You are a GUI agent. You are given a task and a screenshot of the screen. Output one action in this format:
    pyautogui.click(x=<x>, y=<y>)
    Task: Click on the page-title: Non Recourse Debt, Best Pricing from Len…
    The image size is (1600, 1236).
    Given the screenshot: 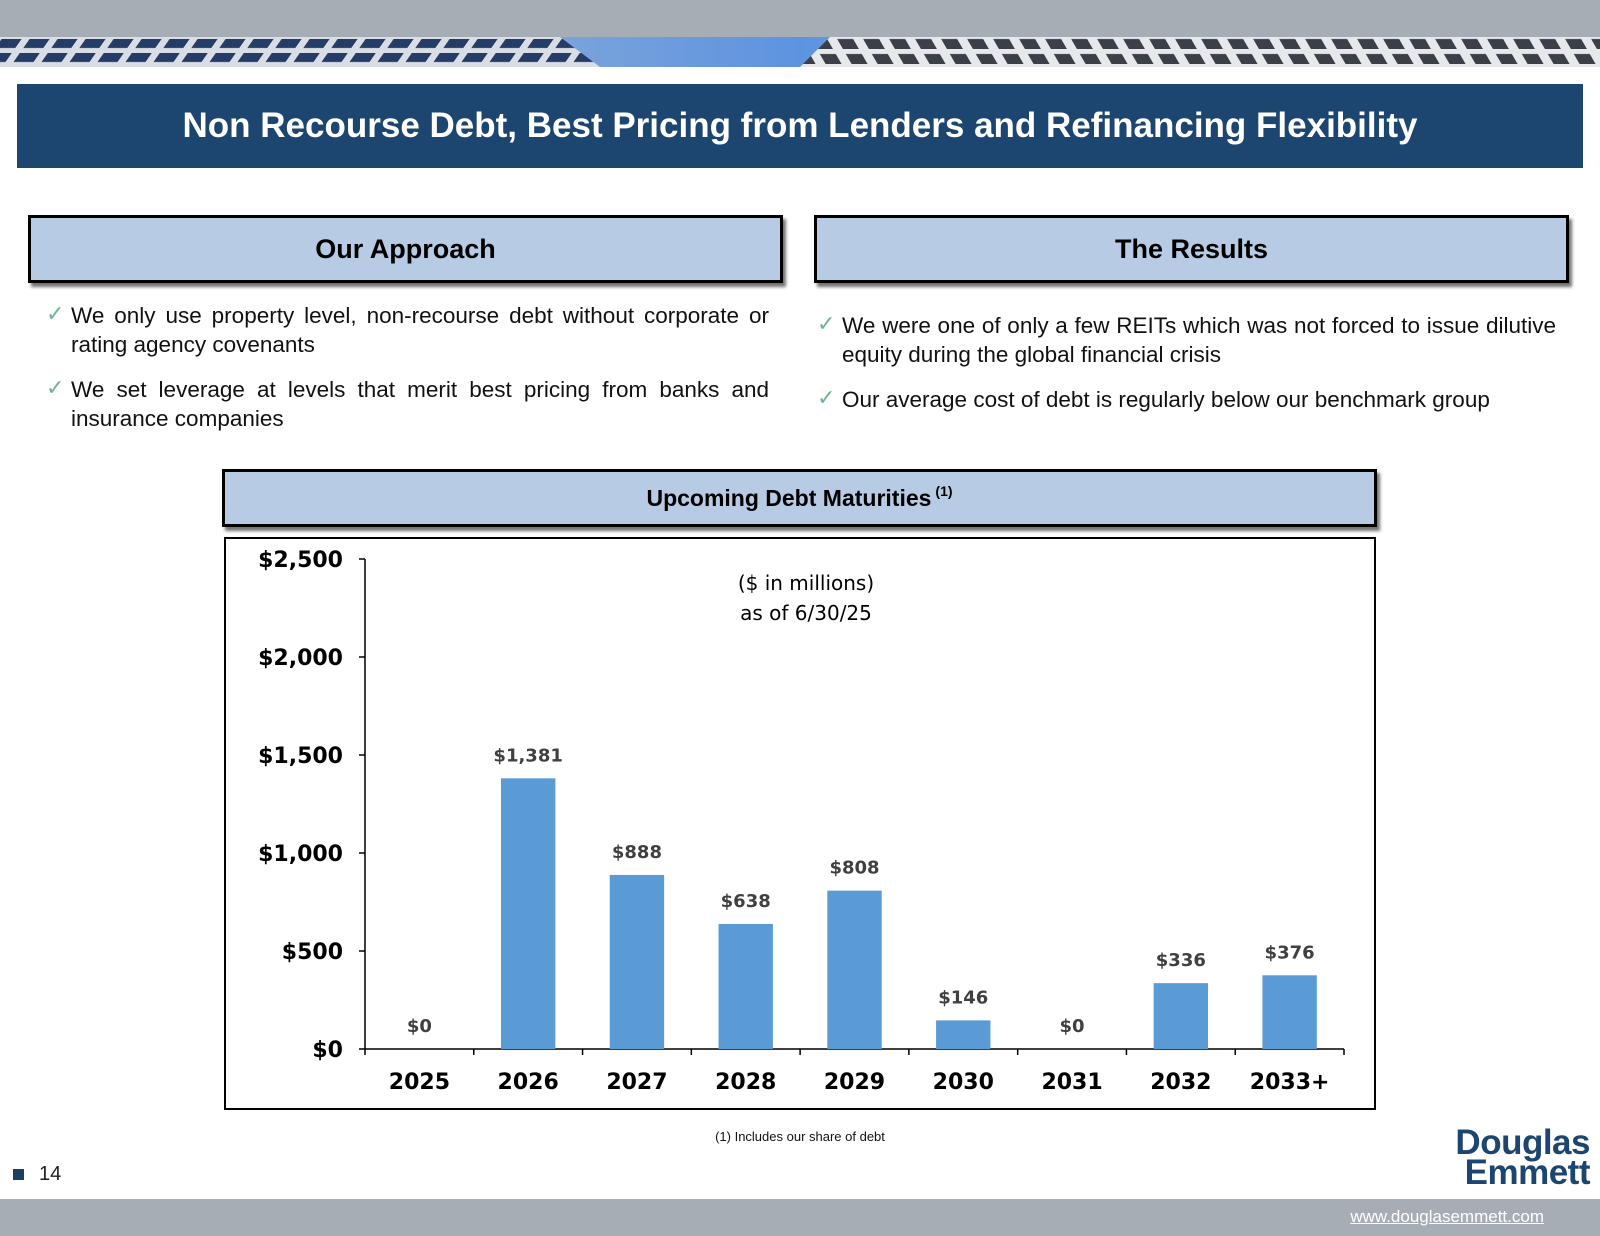 What is the action you would take?
    pyautogui.click(x=800, y=125)
    